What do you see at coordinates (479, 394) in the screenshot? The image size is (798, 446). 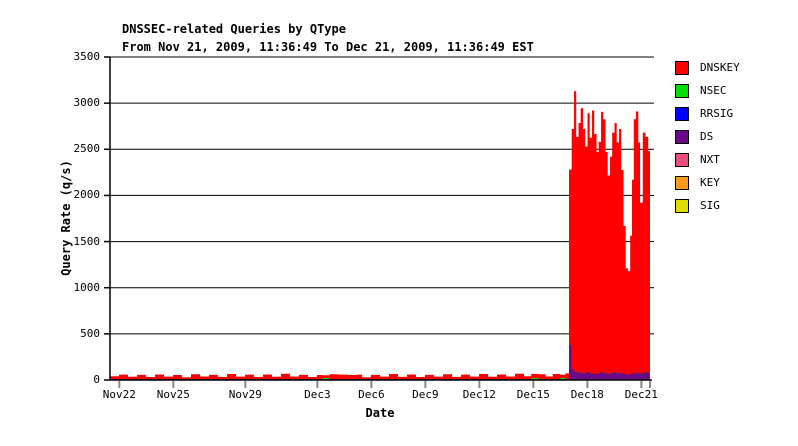 I see `x-tick-label: Dec12` at bounding box center [479, 394].